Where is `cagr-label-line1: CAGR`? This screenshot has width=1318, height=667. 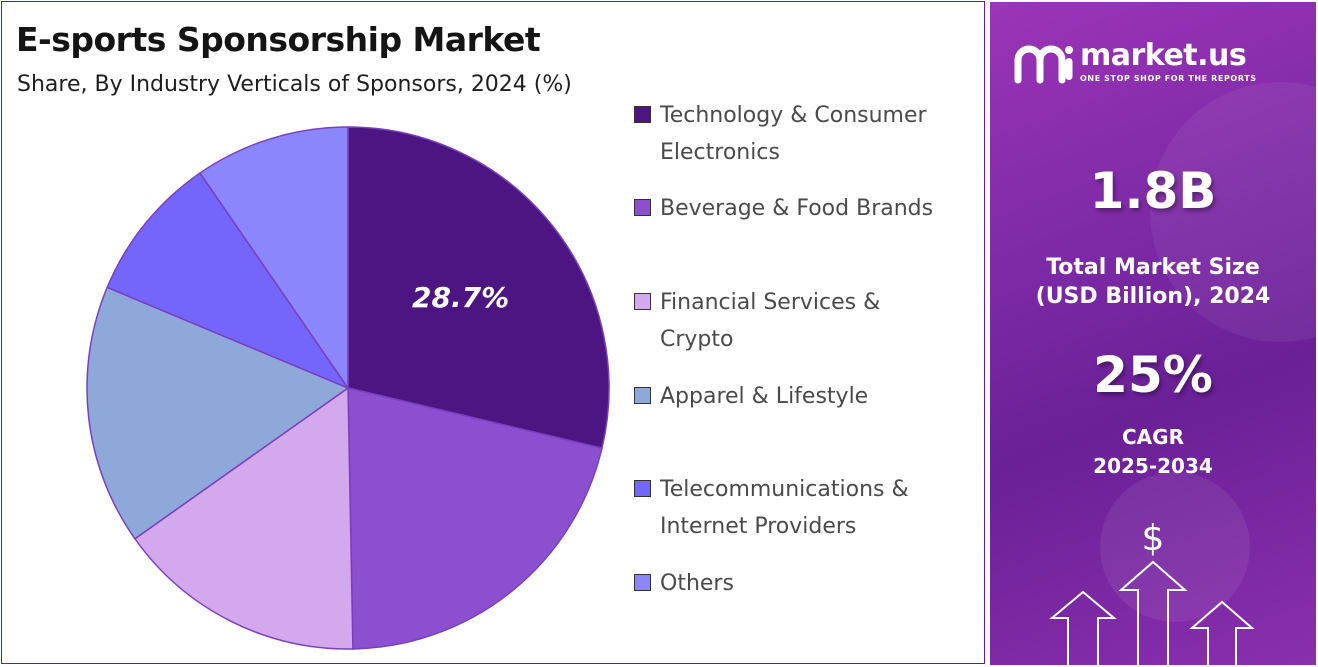 cagr-label-line1: CAGR is located at coordinates (1153, 437).